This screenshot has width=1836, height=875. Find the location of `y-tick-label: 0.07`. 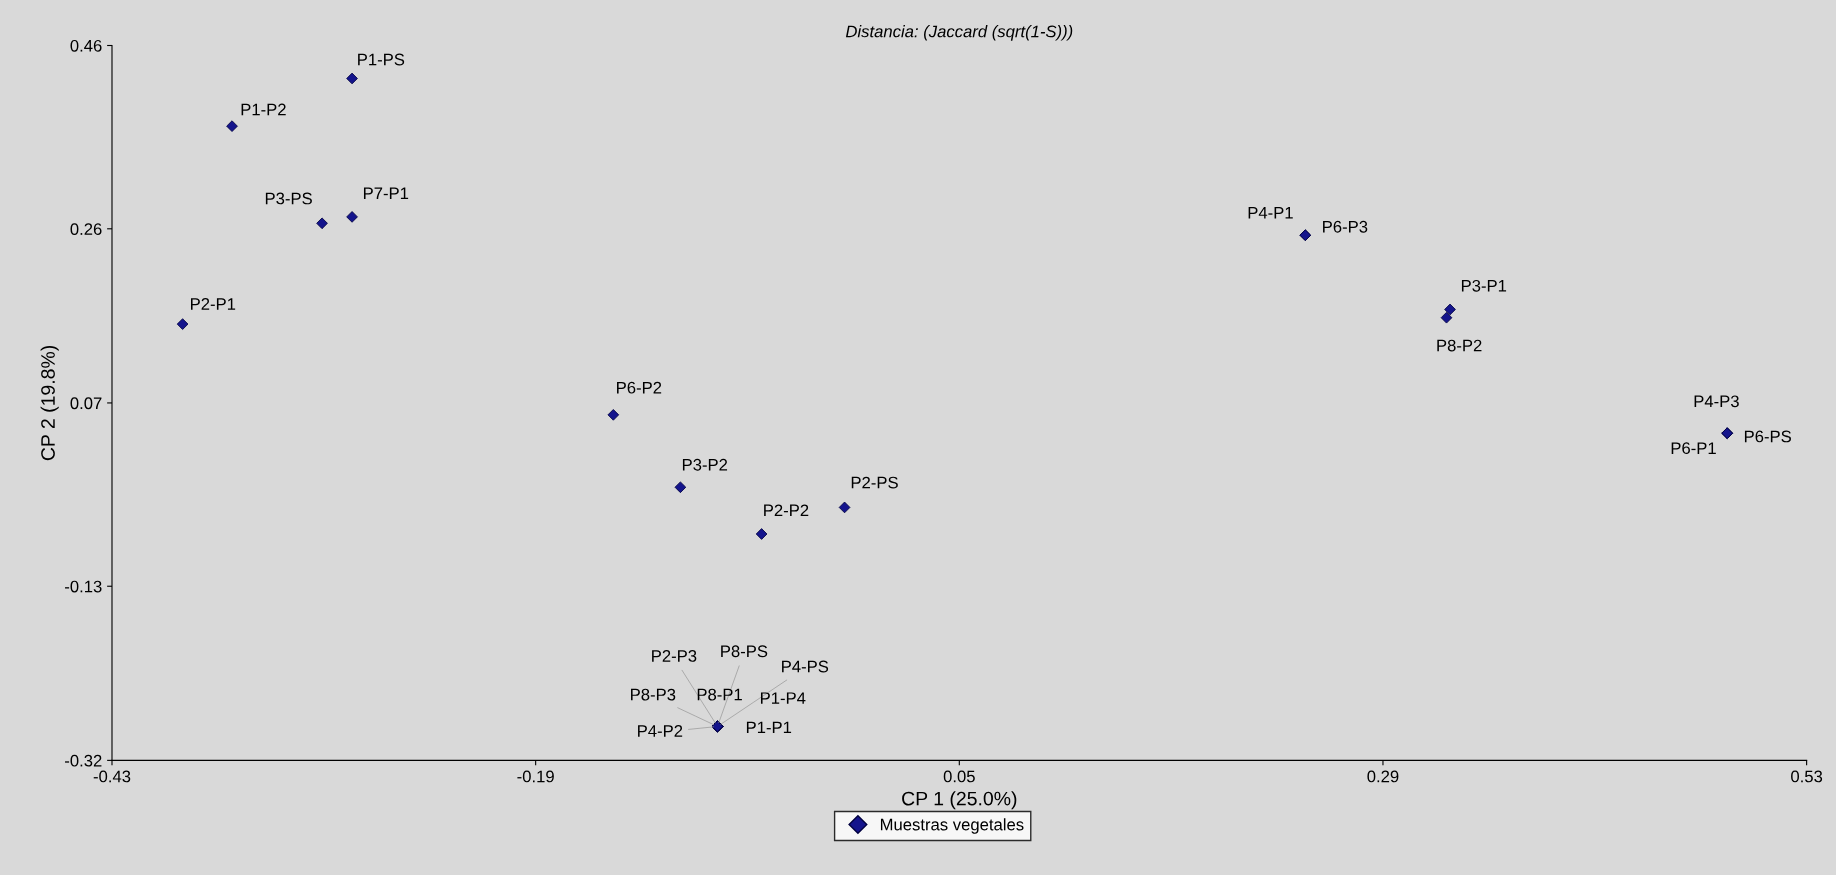

y-tick-label: 0.07 is located at coordinates (86, 403).